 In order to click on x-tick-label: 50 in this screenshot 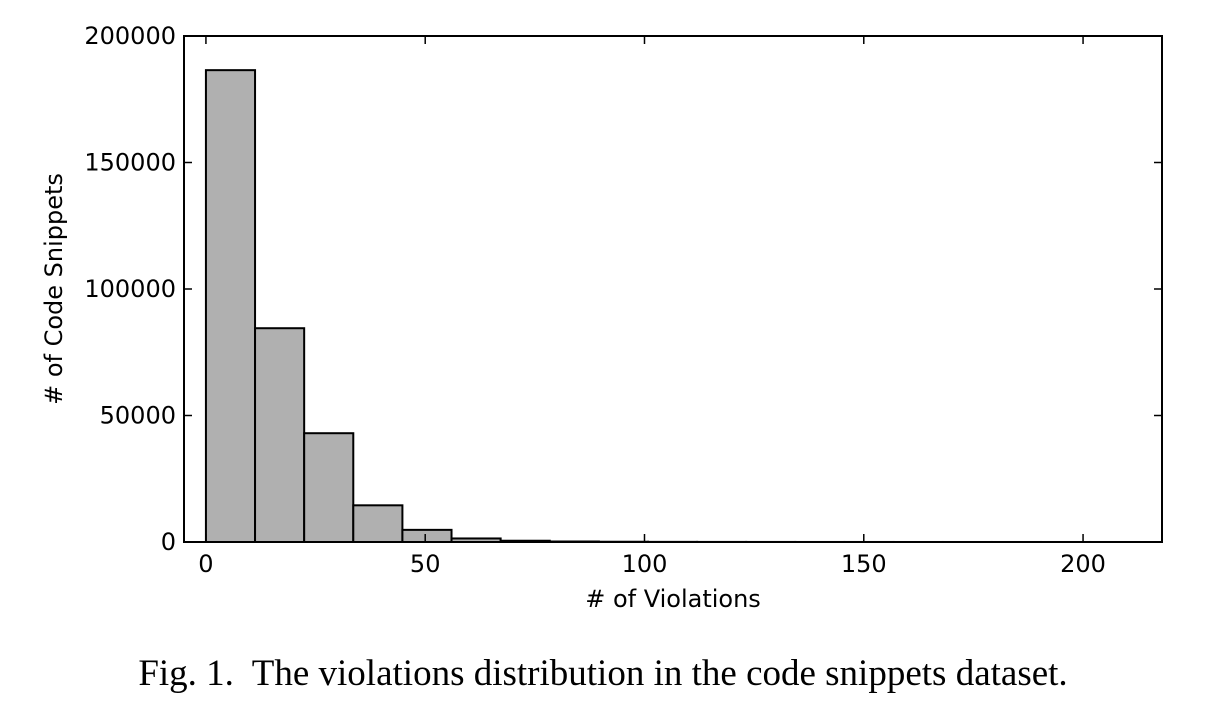, I will do `click(425, 564)`.